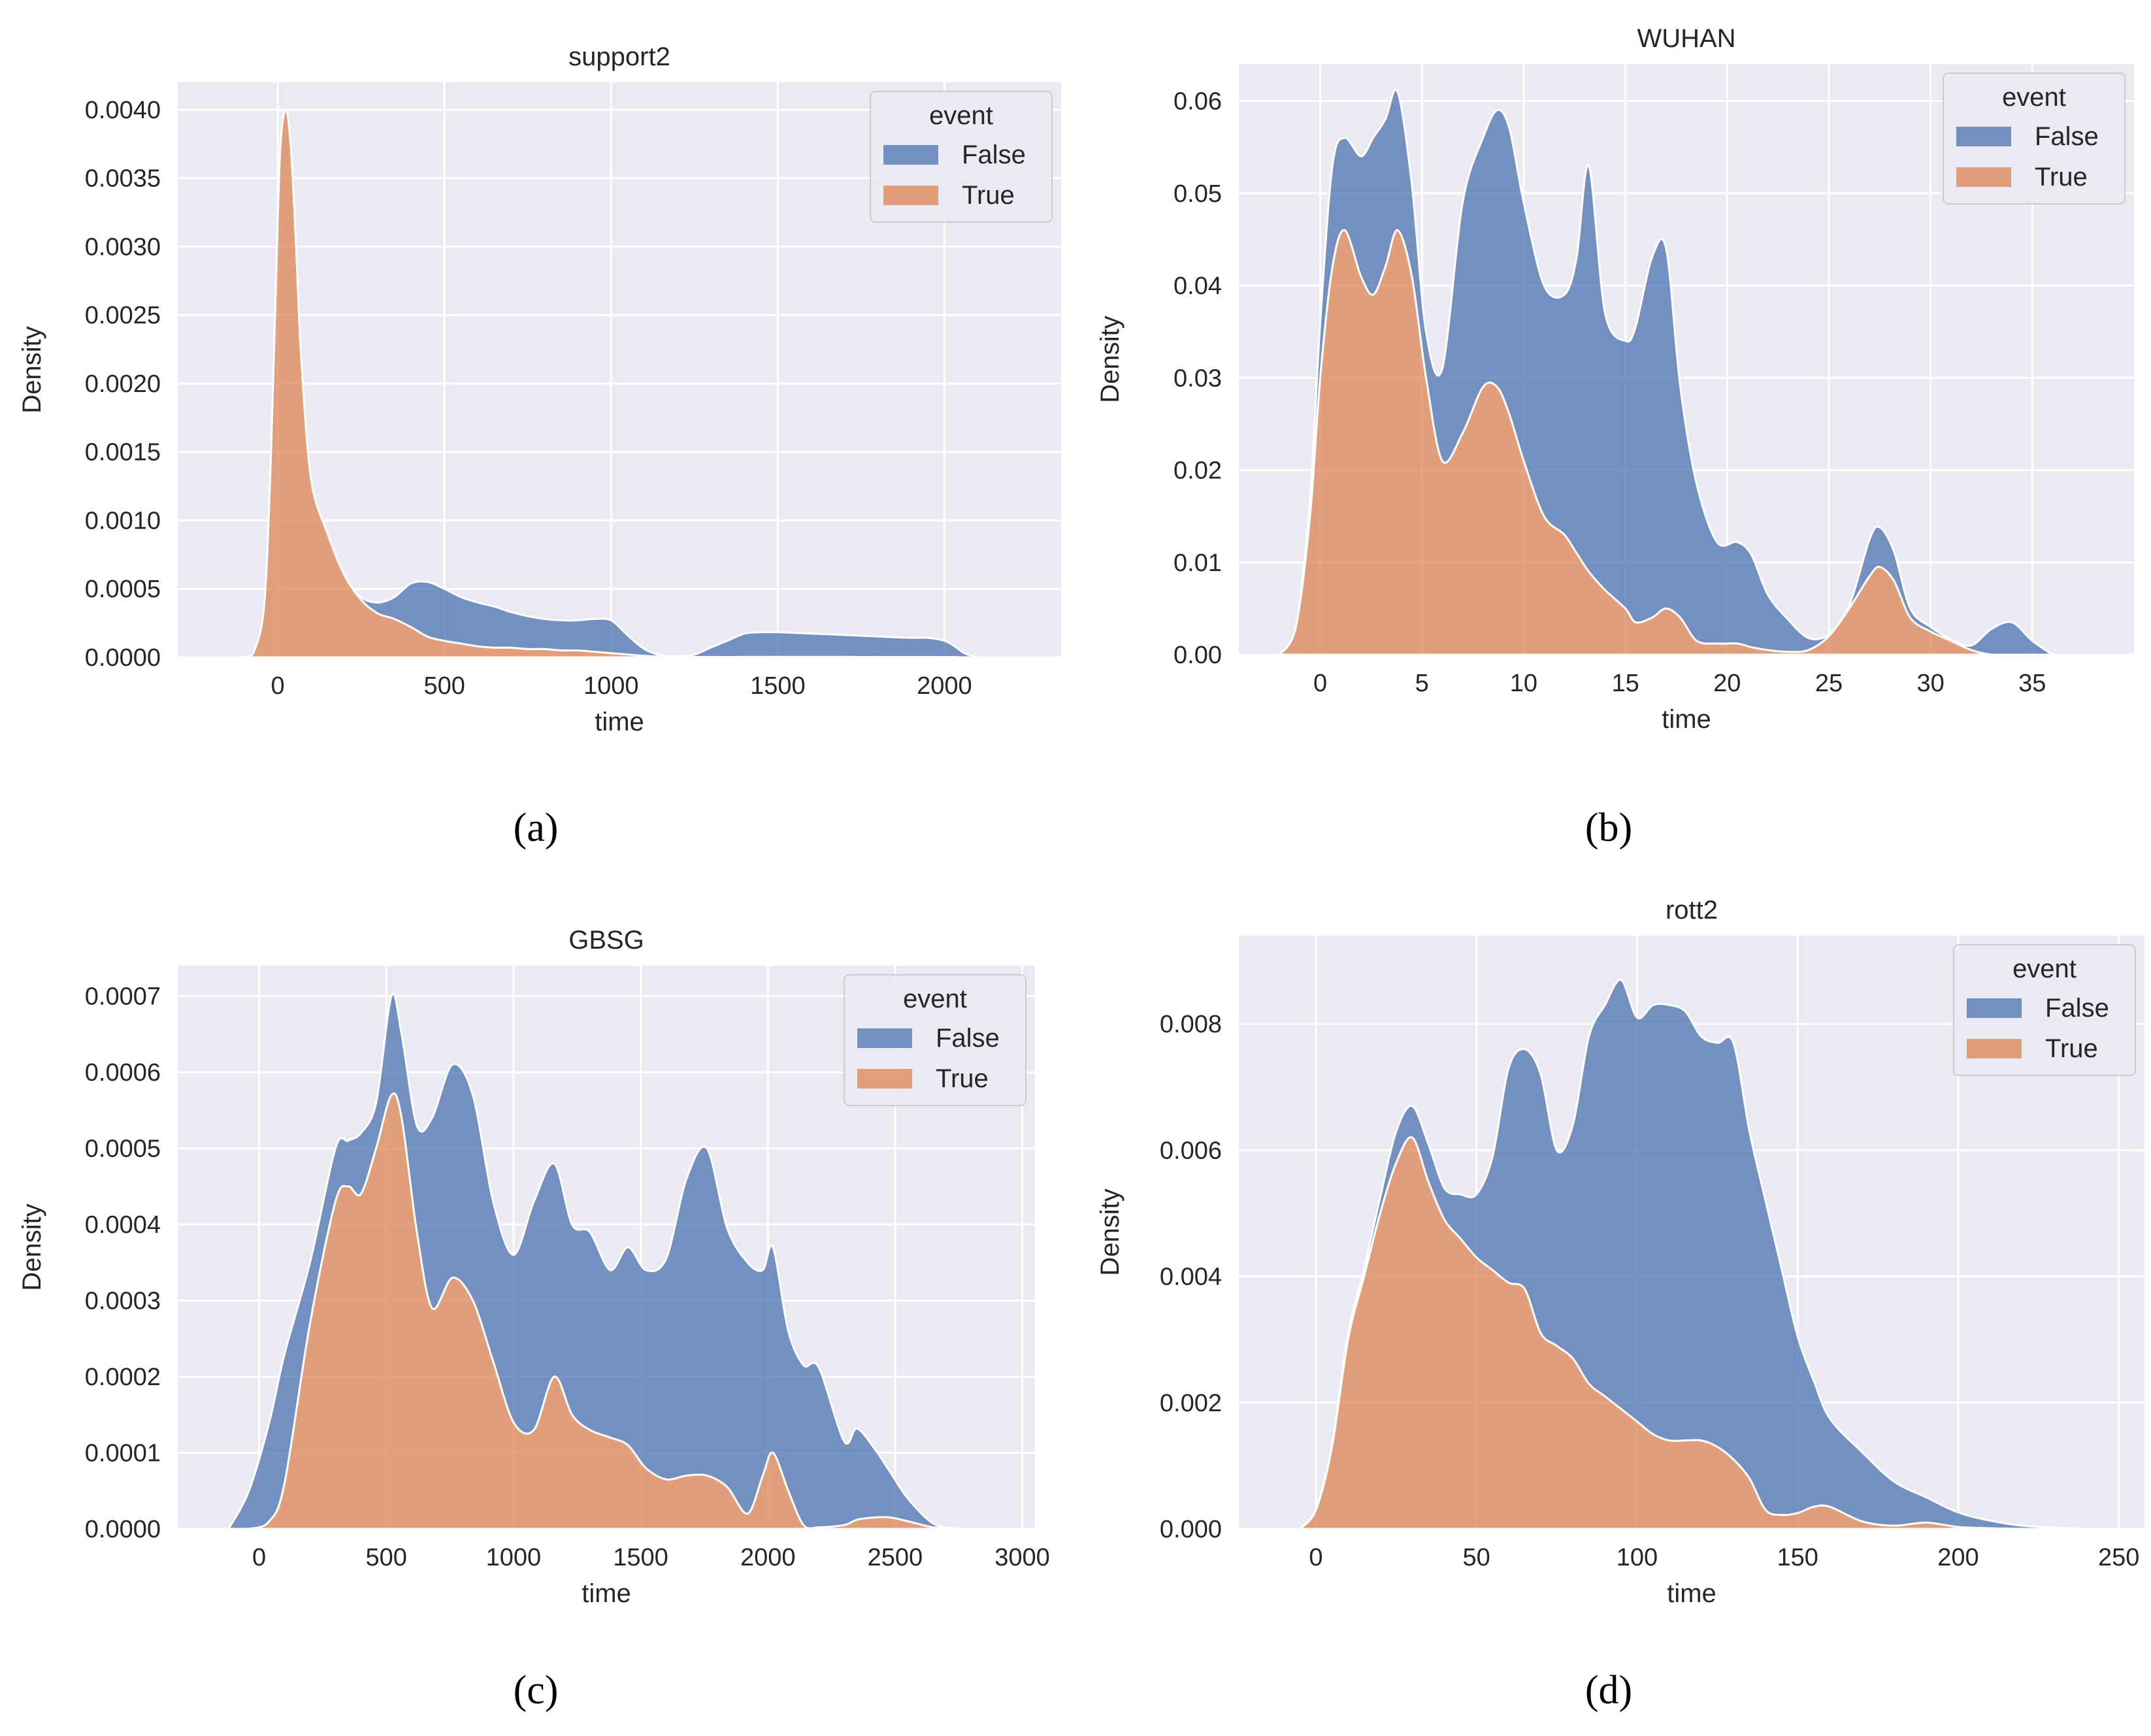 This screenshot has width=2151, height=1736. I want to click on chart-title: WUHAN, so click(1686, 38).